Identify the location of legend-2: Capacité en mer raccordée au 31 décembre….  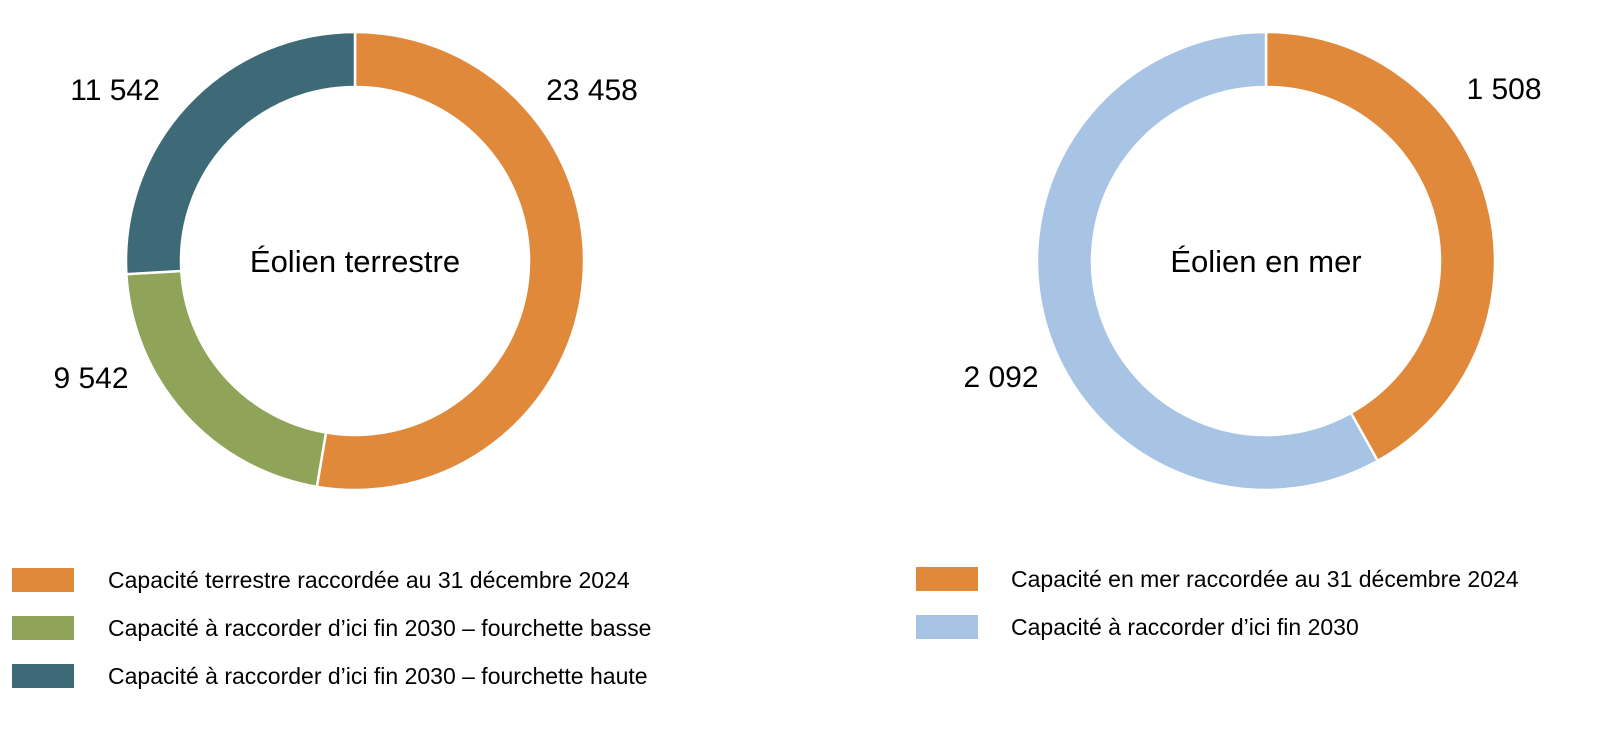
(1217, 603).